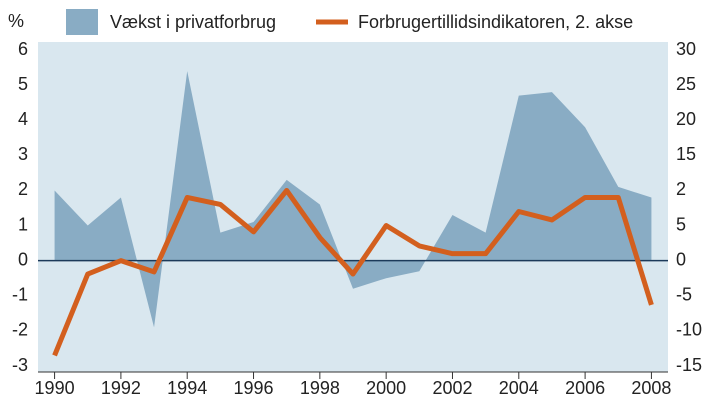 The width and height of the screenshot is (708, 401). I want to click on y2-tick-label: 15, so click(686, 154).